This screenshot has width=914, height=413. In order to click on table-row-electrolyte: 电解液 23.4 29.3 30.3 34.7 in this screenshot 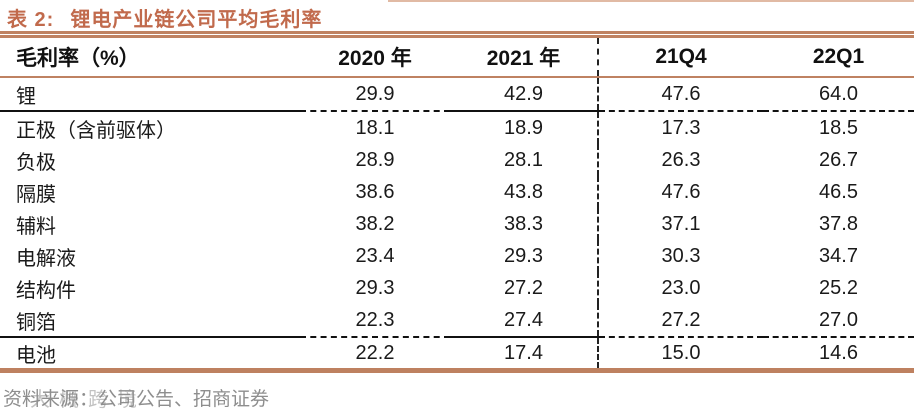, I will do `click(457, 256)`.